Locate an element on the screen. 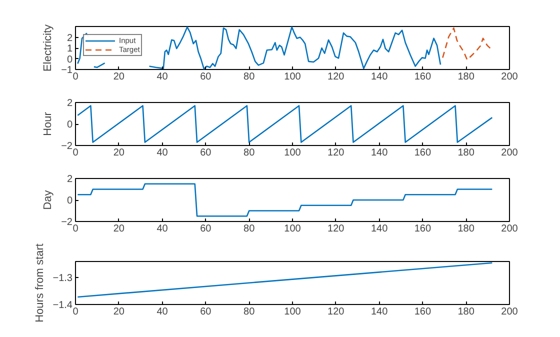 The image size is (560, 337). y-axis-title: Hours from start is located at coordinates (40, 283).